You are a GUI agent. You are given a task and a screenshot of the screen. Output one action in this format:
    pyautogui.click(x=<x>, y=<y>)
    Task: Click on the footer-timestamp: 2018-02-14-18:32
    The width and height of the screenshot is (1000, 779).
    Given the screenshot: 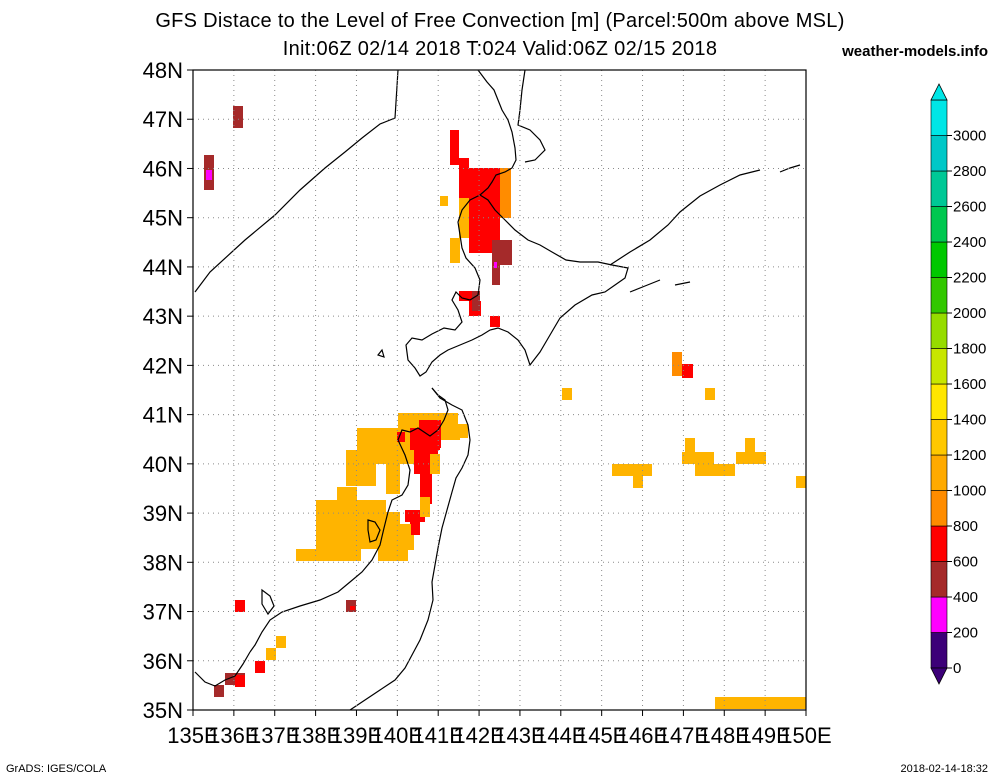 What is the action you would take?
    pyautogui.click(x=944, y=769)
    